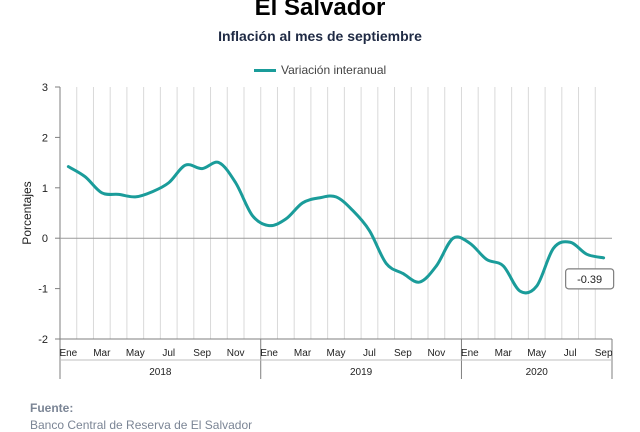 The height and width of the screenshot is (432, 640). Describe the element at coordinates (45, 138) in the screenshot. I see `y-tick-label: 2` at that location.